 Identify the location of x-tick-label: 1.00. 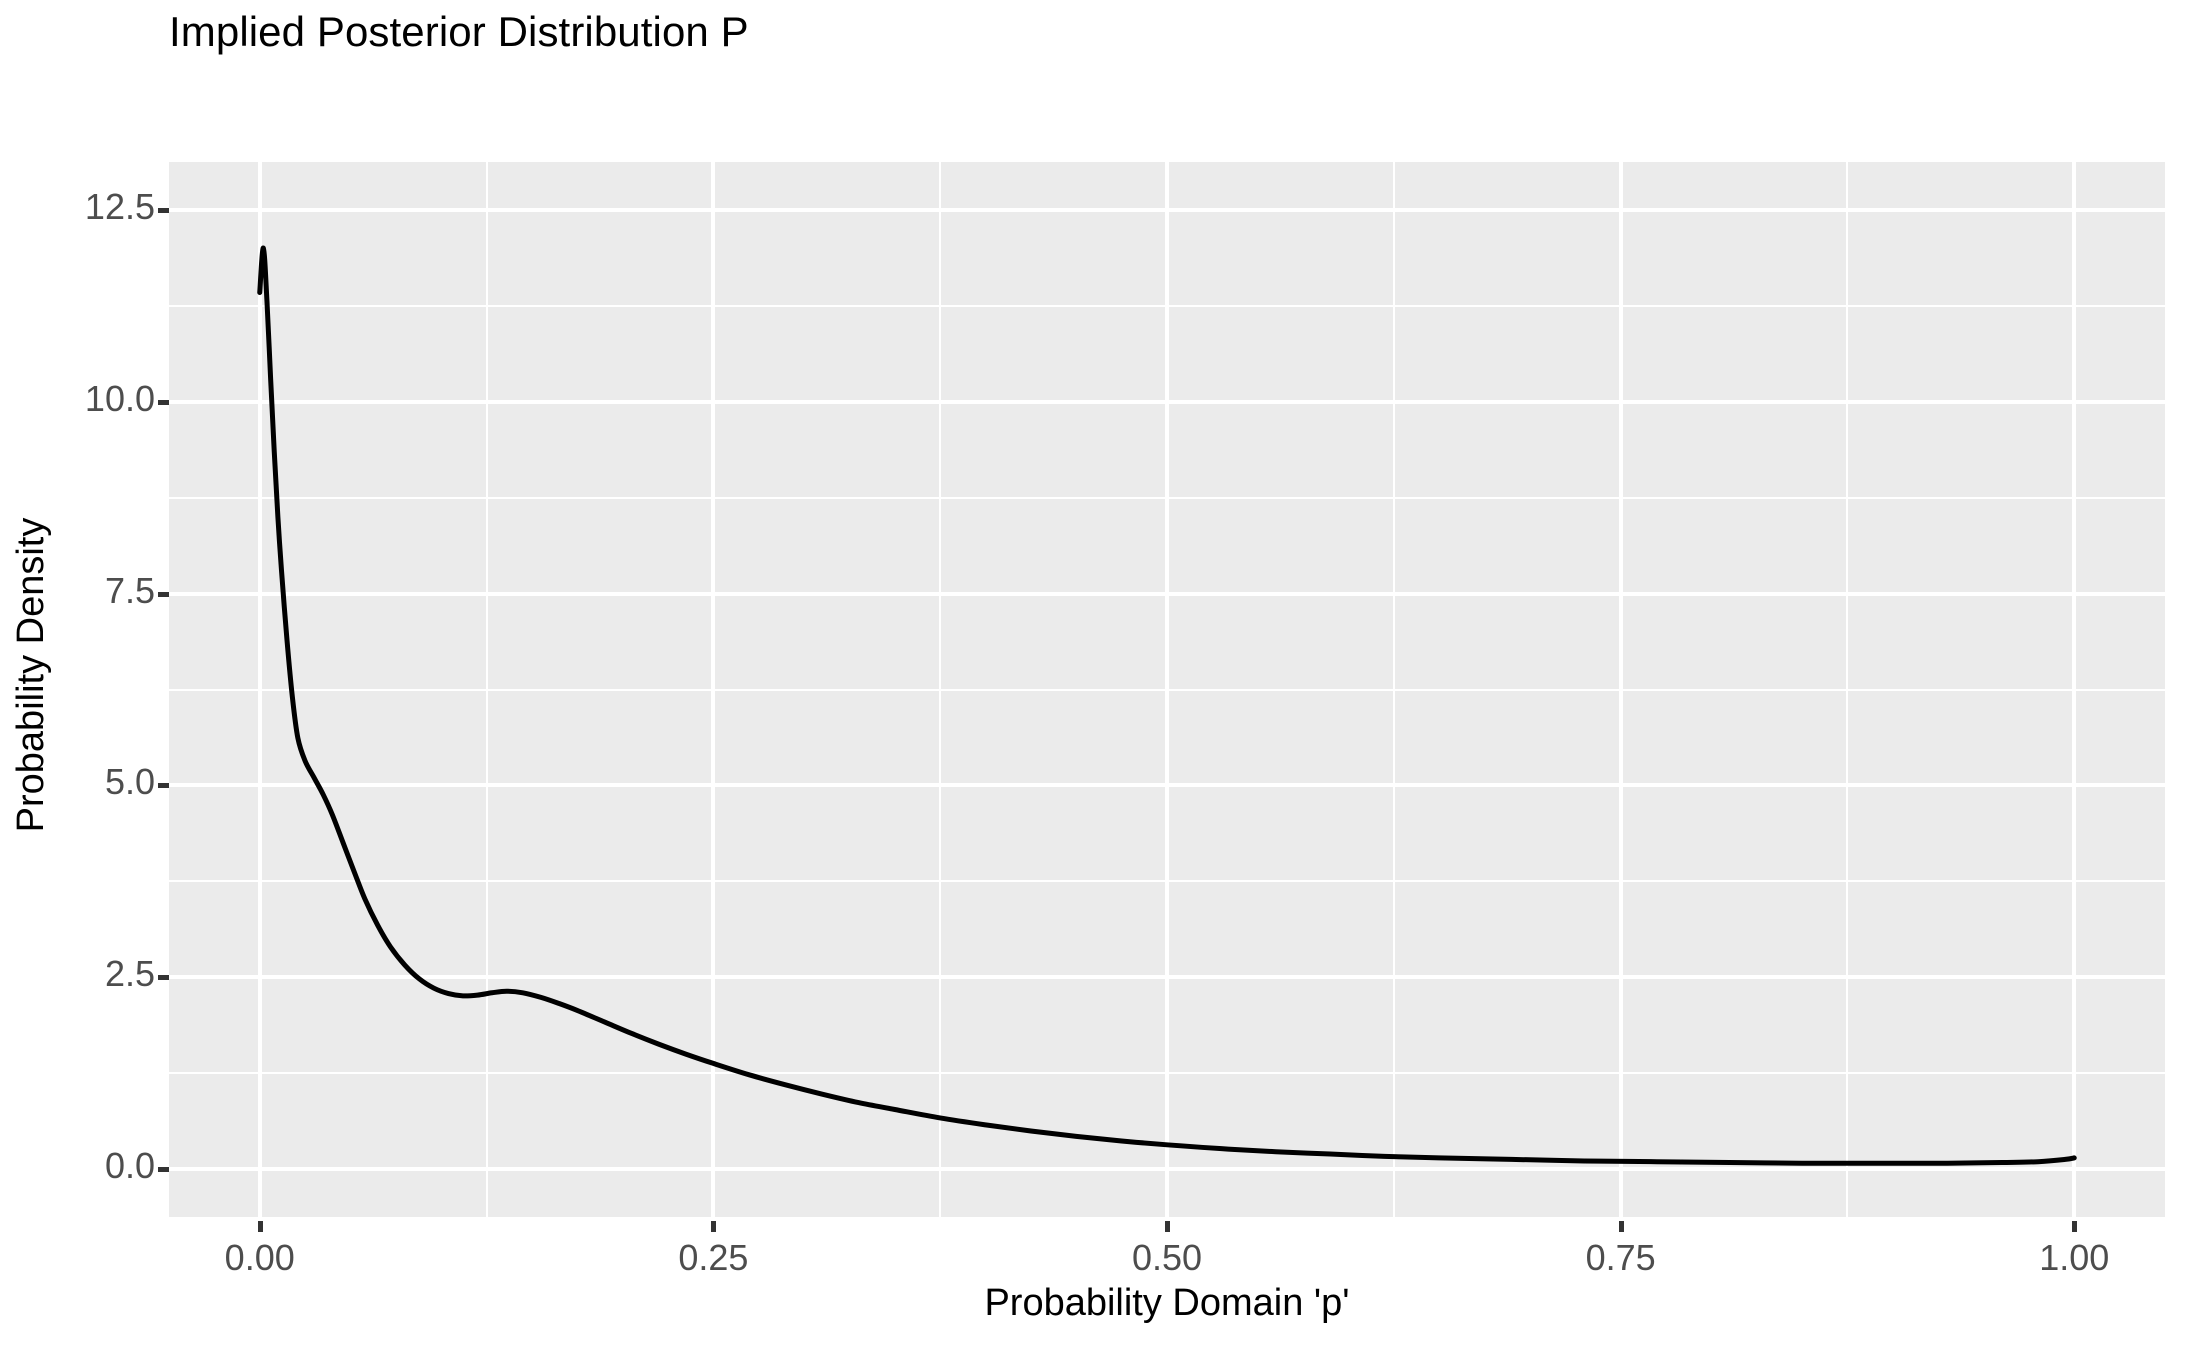
(2074, 1257).